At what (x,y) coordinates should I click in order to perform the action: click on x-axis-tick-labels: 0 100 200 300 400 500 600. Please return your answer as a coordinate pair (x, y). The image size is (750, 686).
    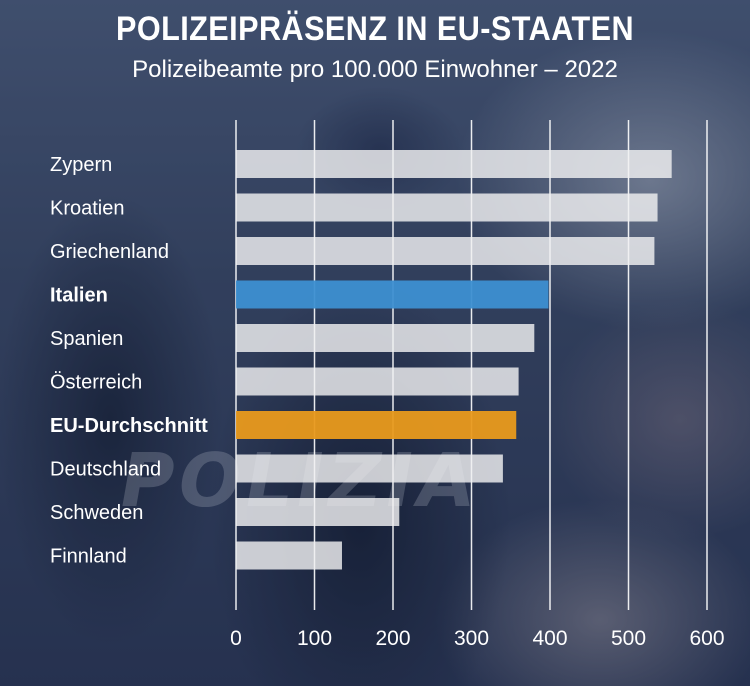
    Looking at the image, I should click on (477, 638).